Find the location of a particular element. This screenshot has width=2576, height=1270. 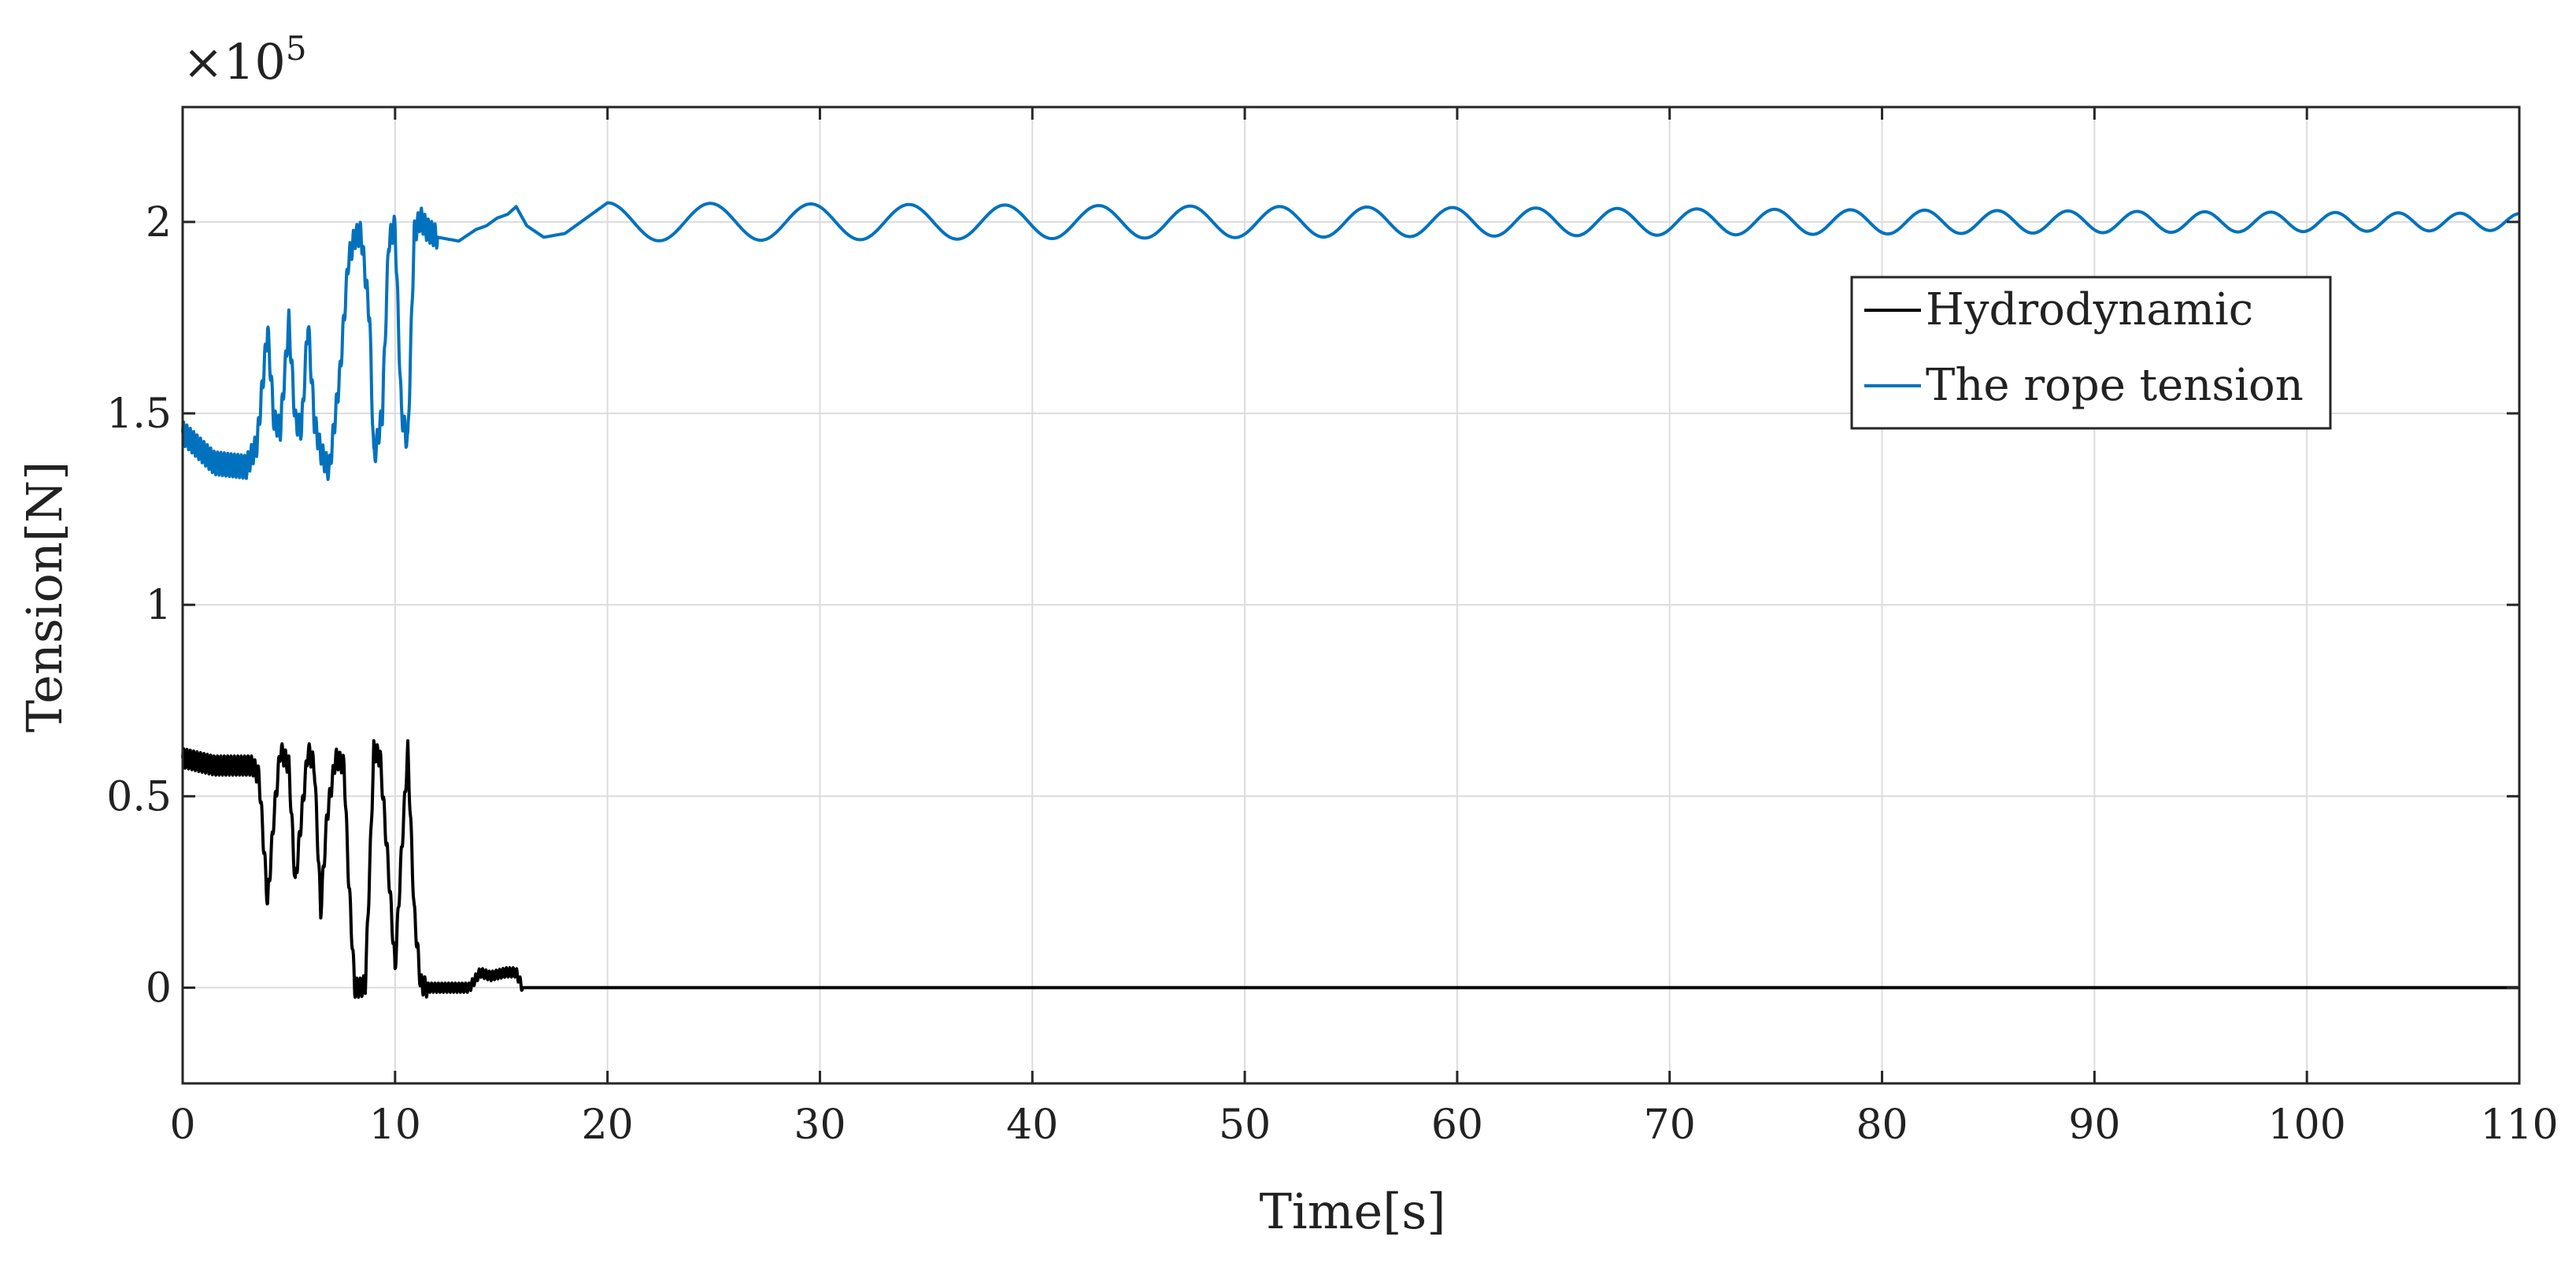

x-tick-label: 70 is located at coordinates (1670, 1125).